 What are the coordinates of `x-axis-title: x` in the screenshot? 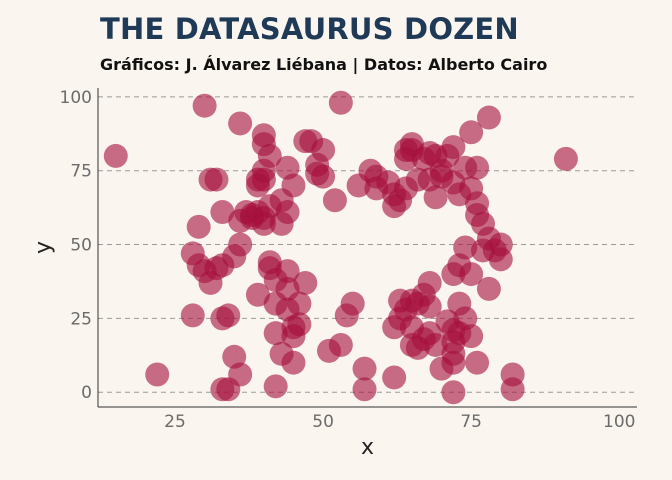 It's located at (367, 447).